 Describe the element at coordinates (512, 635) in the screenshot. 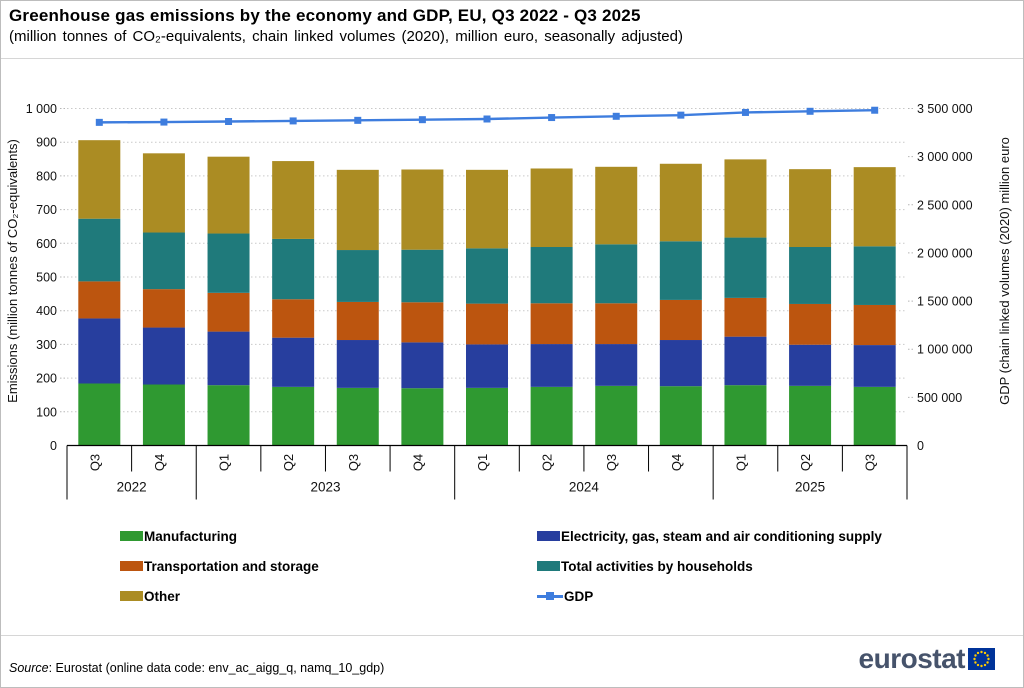

I see `footer-divider` at that location.